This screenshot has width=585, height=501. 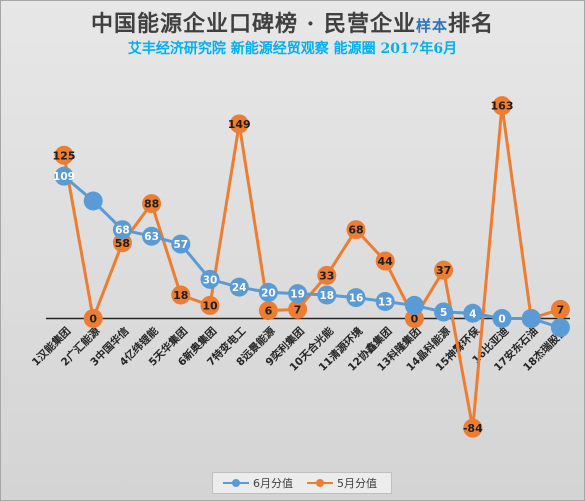 What do you see at coordinates (273, 483) in the screenshot?
I see `legend-label-june: 6月分值` at bounding box center [273, 483].